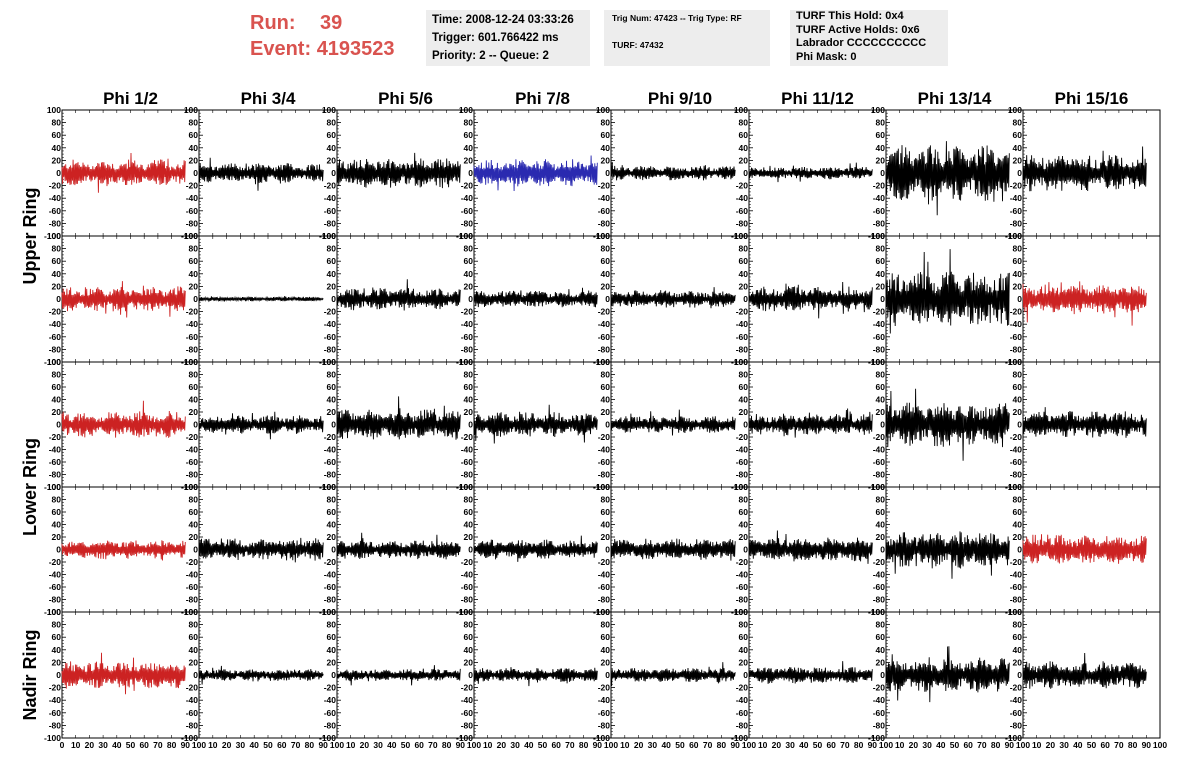 The height and width of the screenshot is (772, 1196). I want to click on y-tick-label: -100, so click(52, 236).